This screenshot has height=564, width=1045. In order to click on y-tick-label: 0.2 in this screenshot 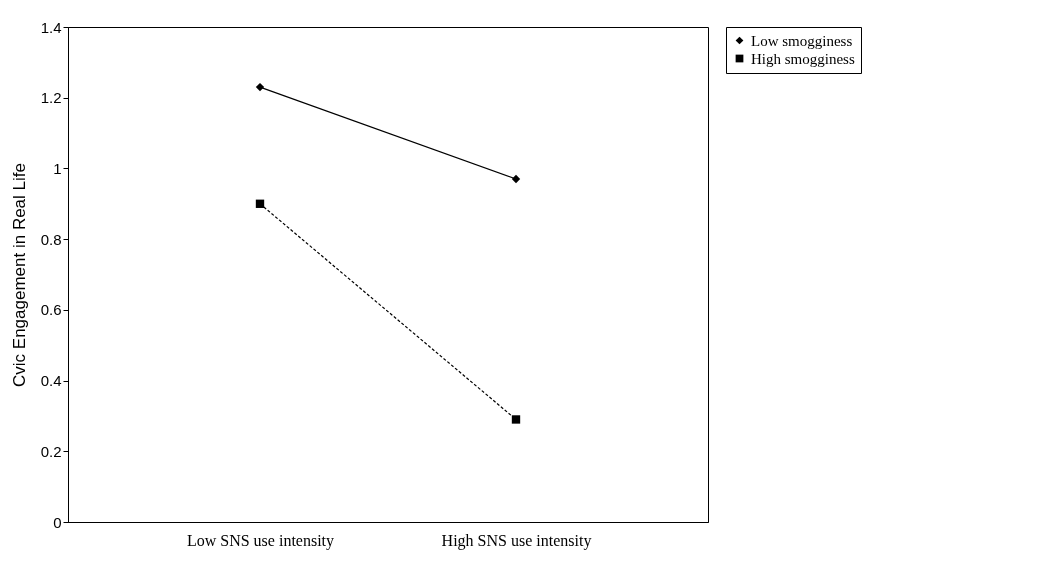, I will do `click(51, 451)`.